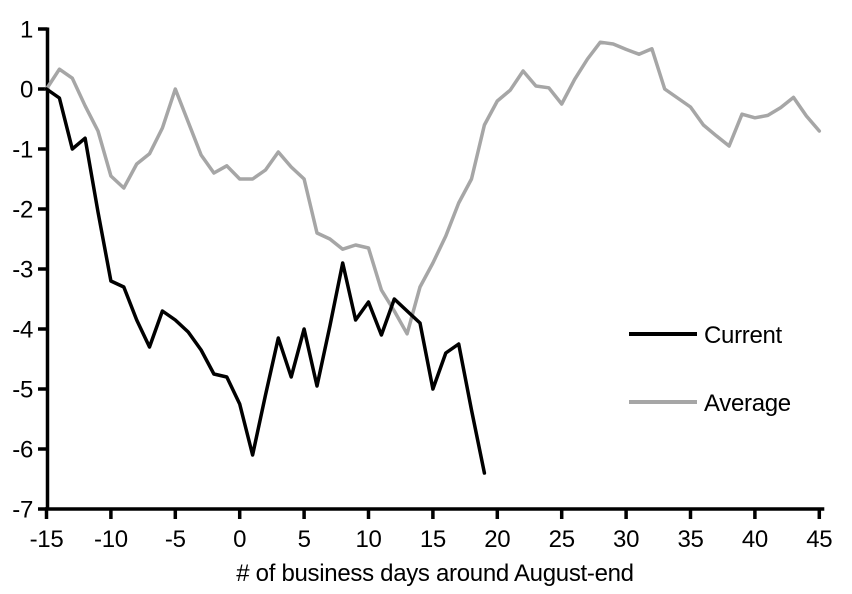 This screenshot has width=852, height=594. What do you see at coordinates (22, 390) in the screenshot?
I see `y-tick-label: -5` at bounding box center [22, 390].